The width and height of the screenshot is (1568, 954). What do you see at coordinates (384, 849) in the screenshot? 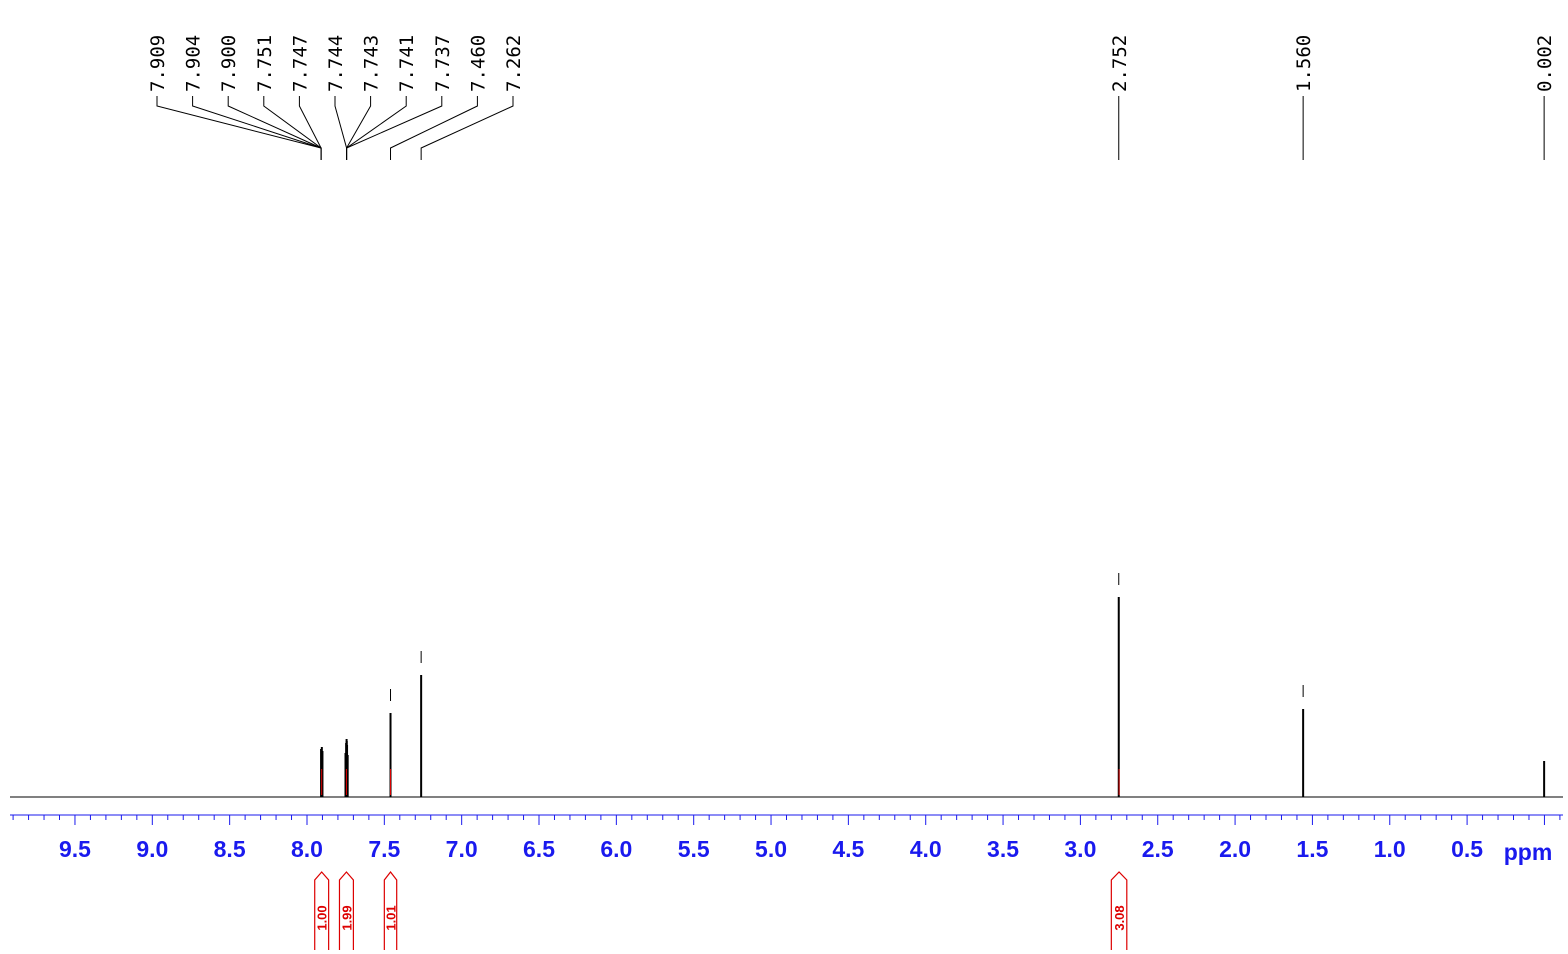
I see `x-tick-label: 7.5` at bounding box center [384, 849].